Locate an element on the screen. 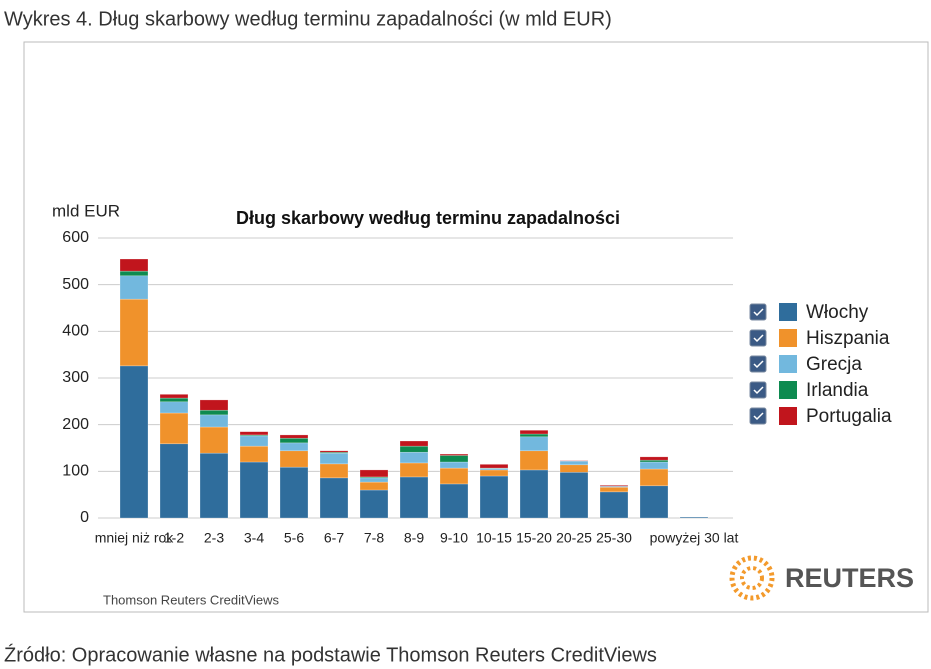  credit: Thomson Reuters CreditViews is located at coordinates (191, 599).